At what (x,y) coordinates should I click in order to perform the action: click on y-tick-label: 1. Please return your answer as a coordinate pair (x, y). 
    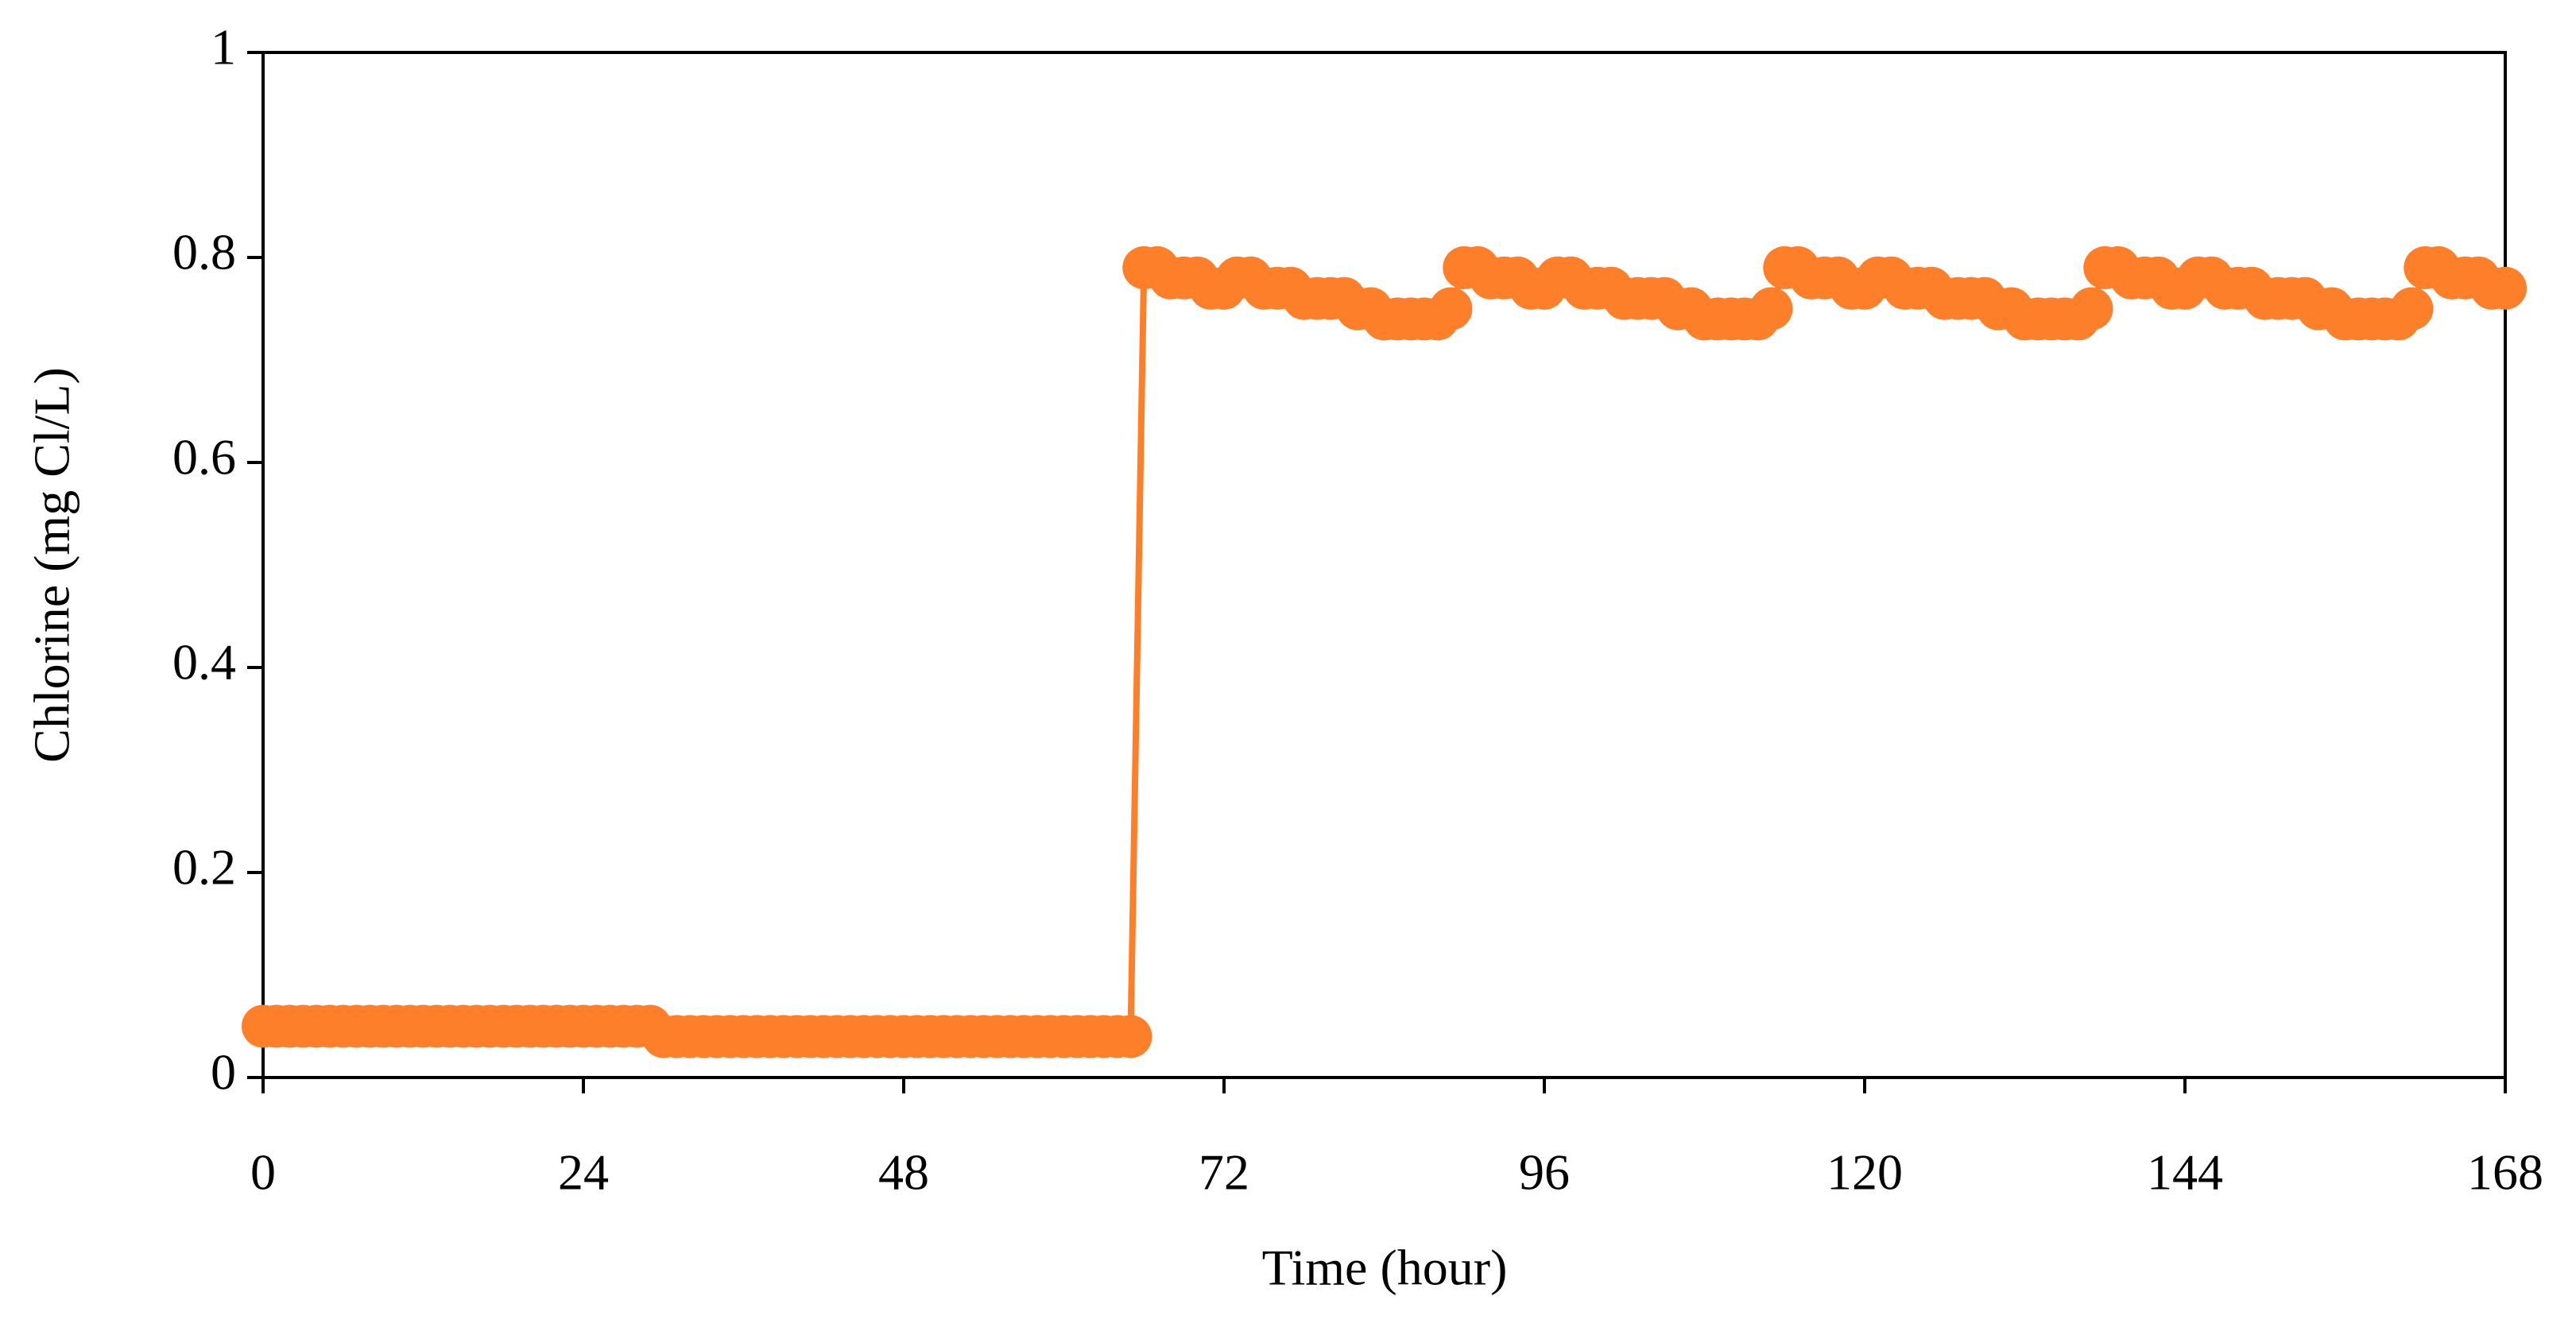
    Looking at the image, I should click on (223, 47).